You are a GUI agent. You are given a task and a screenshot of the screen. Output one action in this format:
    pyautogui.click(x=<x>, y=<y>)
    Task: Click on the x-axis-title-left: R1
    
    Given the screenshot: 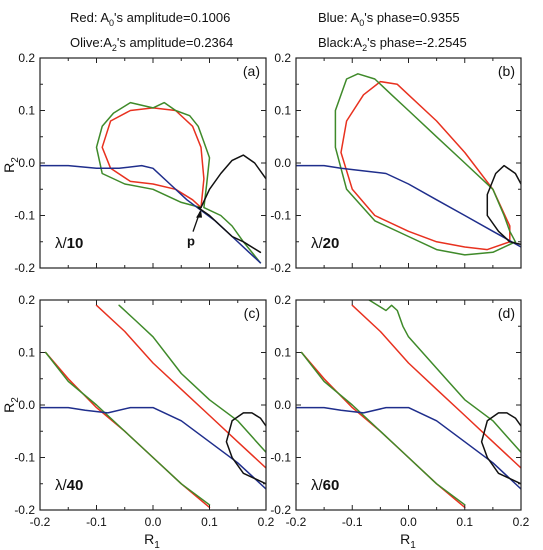 What is the action you would take?
    pyautogui.click(x=152, y=540)
    